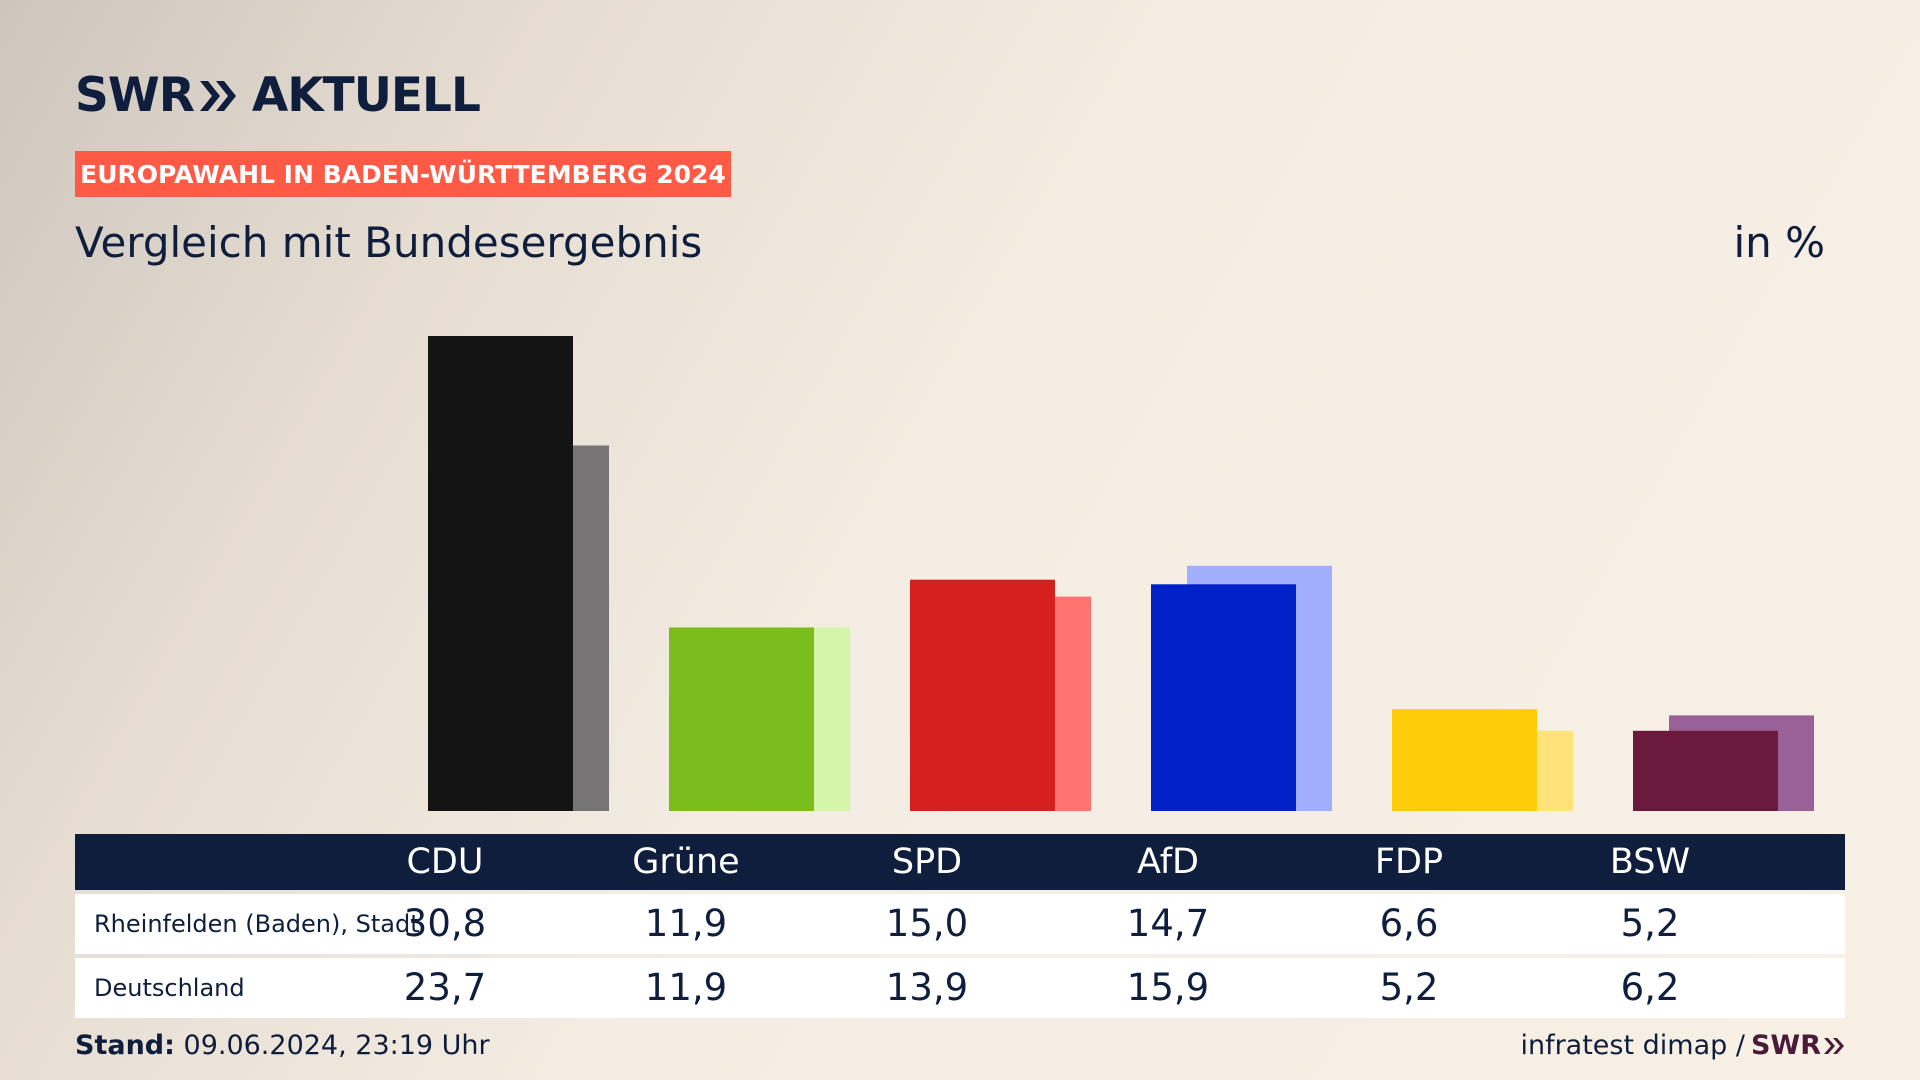  Describe the element at coordinates (257, 924) in the screenshot. I see `row-label-local: Rheinfelden (Baden), Stadt` at that location.